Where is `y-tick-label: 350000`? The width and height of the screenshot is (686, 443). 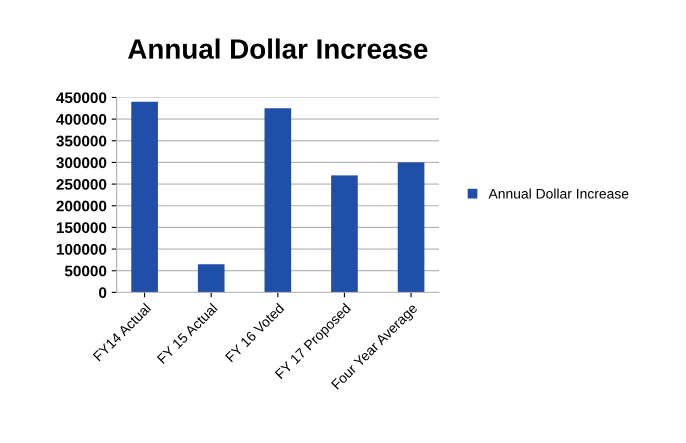
y-tick-label: 350000 is located at coordinates (81, 141).